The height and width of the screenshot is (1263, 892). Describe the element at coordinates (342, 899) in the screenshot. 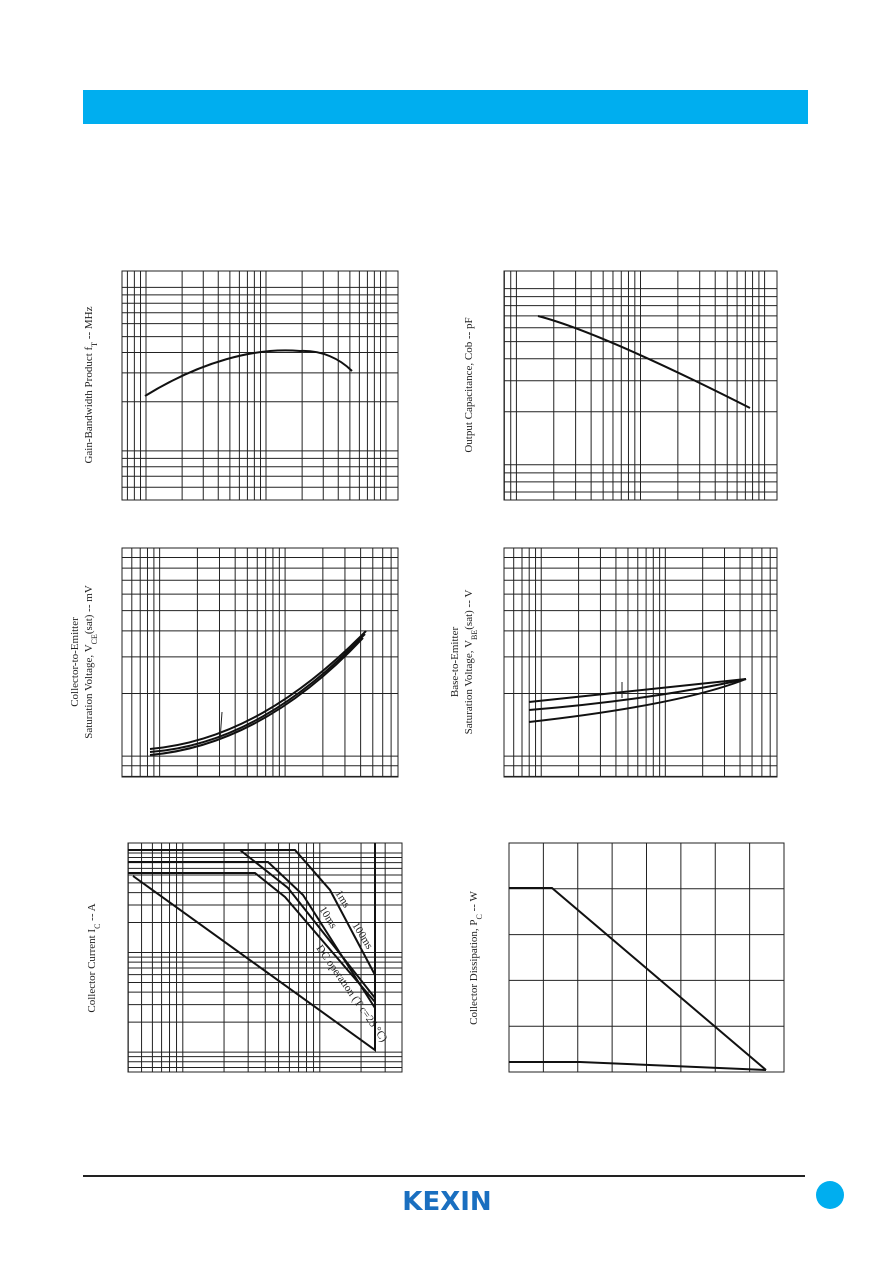

I see `annotation: 1ms` at that location.